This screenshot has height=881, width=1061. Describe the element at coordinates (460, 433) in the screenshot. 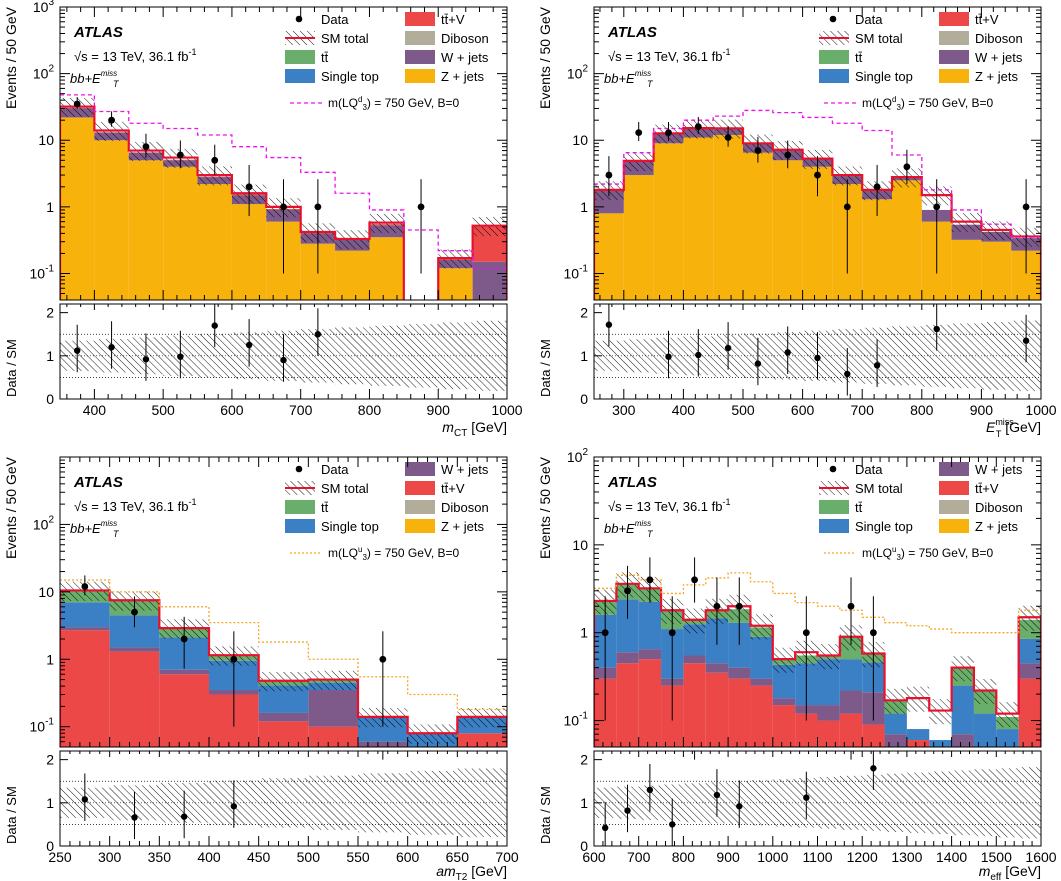

I see `x-label-sub: CT` at that location.